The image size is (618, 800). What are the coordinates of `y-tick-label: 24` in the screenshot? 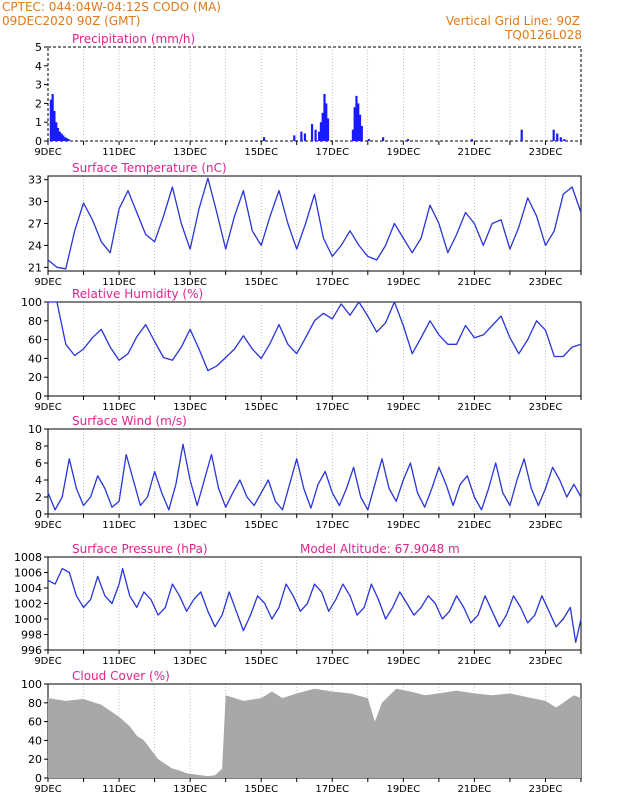 It's located at (35, 245).